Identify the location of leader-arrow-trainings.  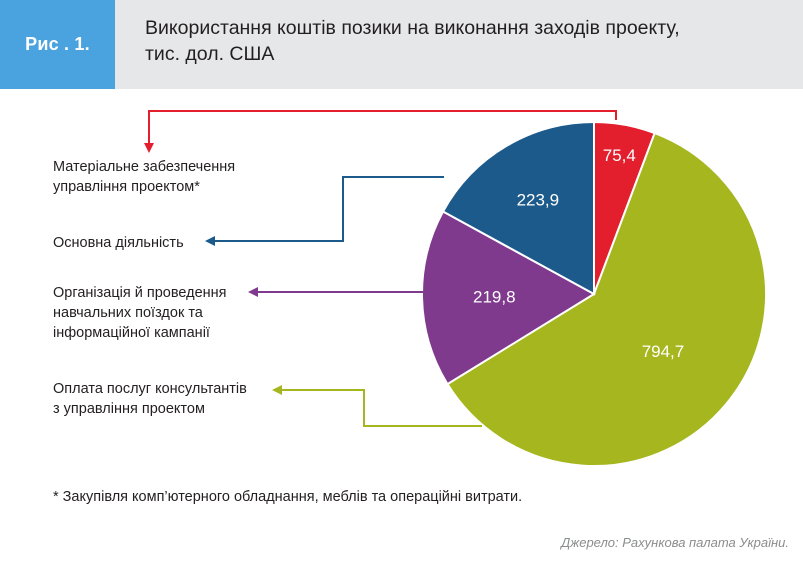
(253, 292).